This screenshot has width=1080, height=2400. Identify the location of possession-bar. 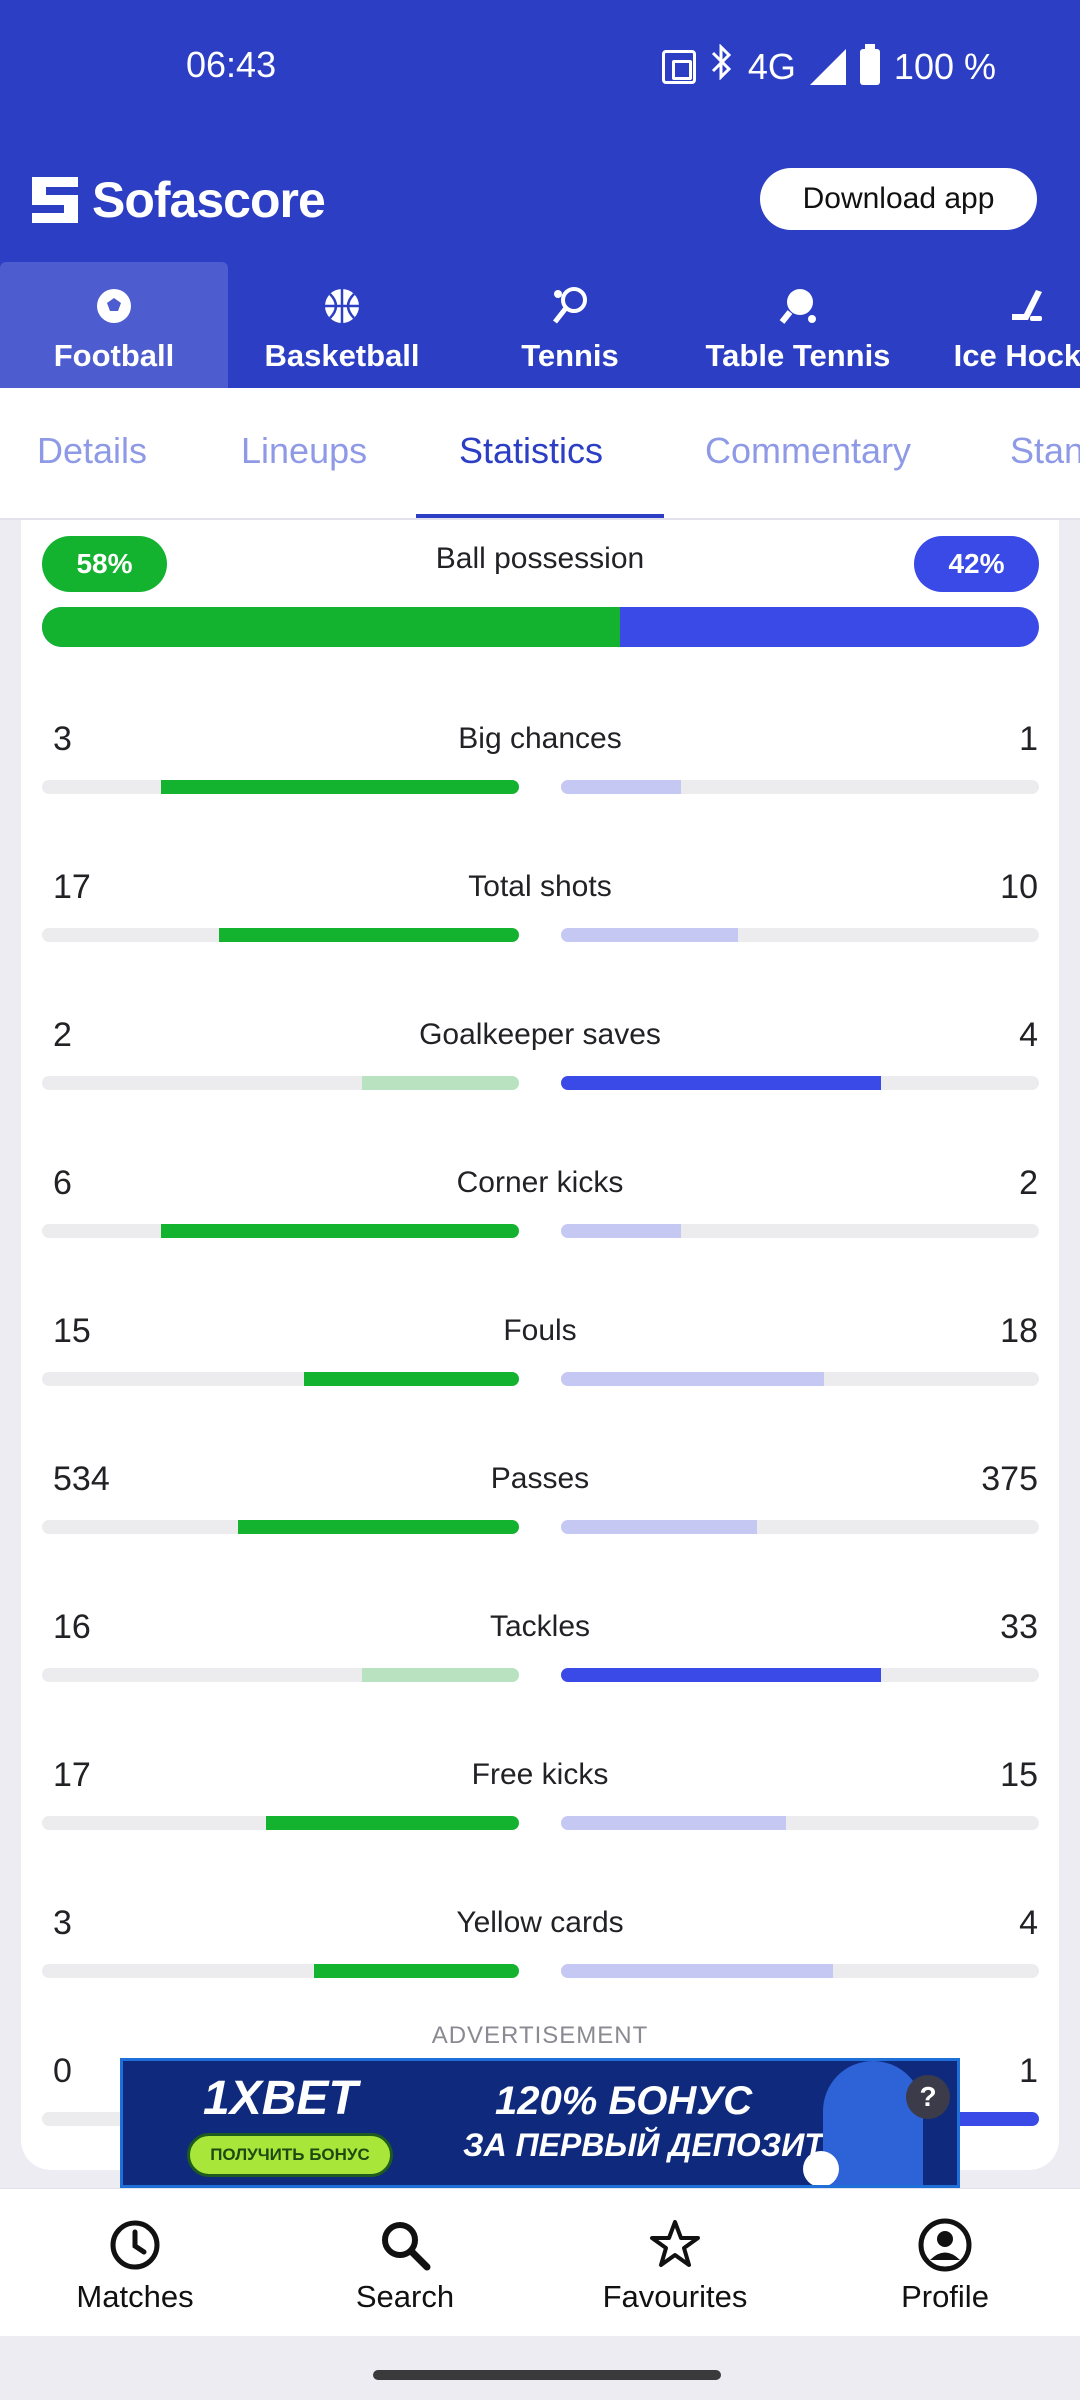
(540, 627).